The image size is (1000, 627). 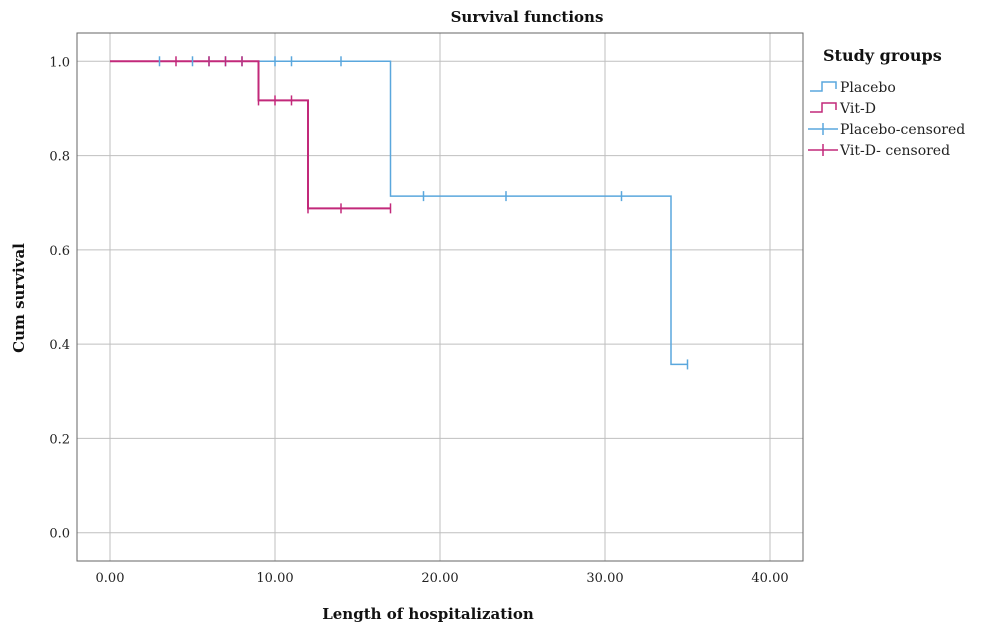 I want to click on y-tick-label: 0.4, so click(x=59, y=345).